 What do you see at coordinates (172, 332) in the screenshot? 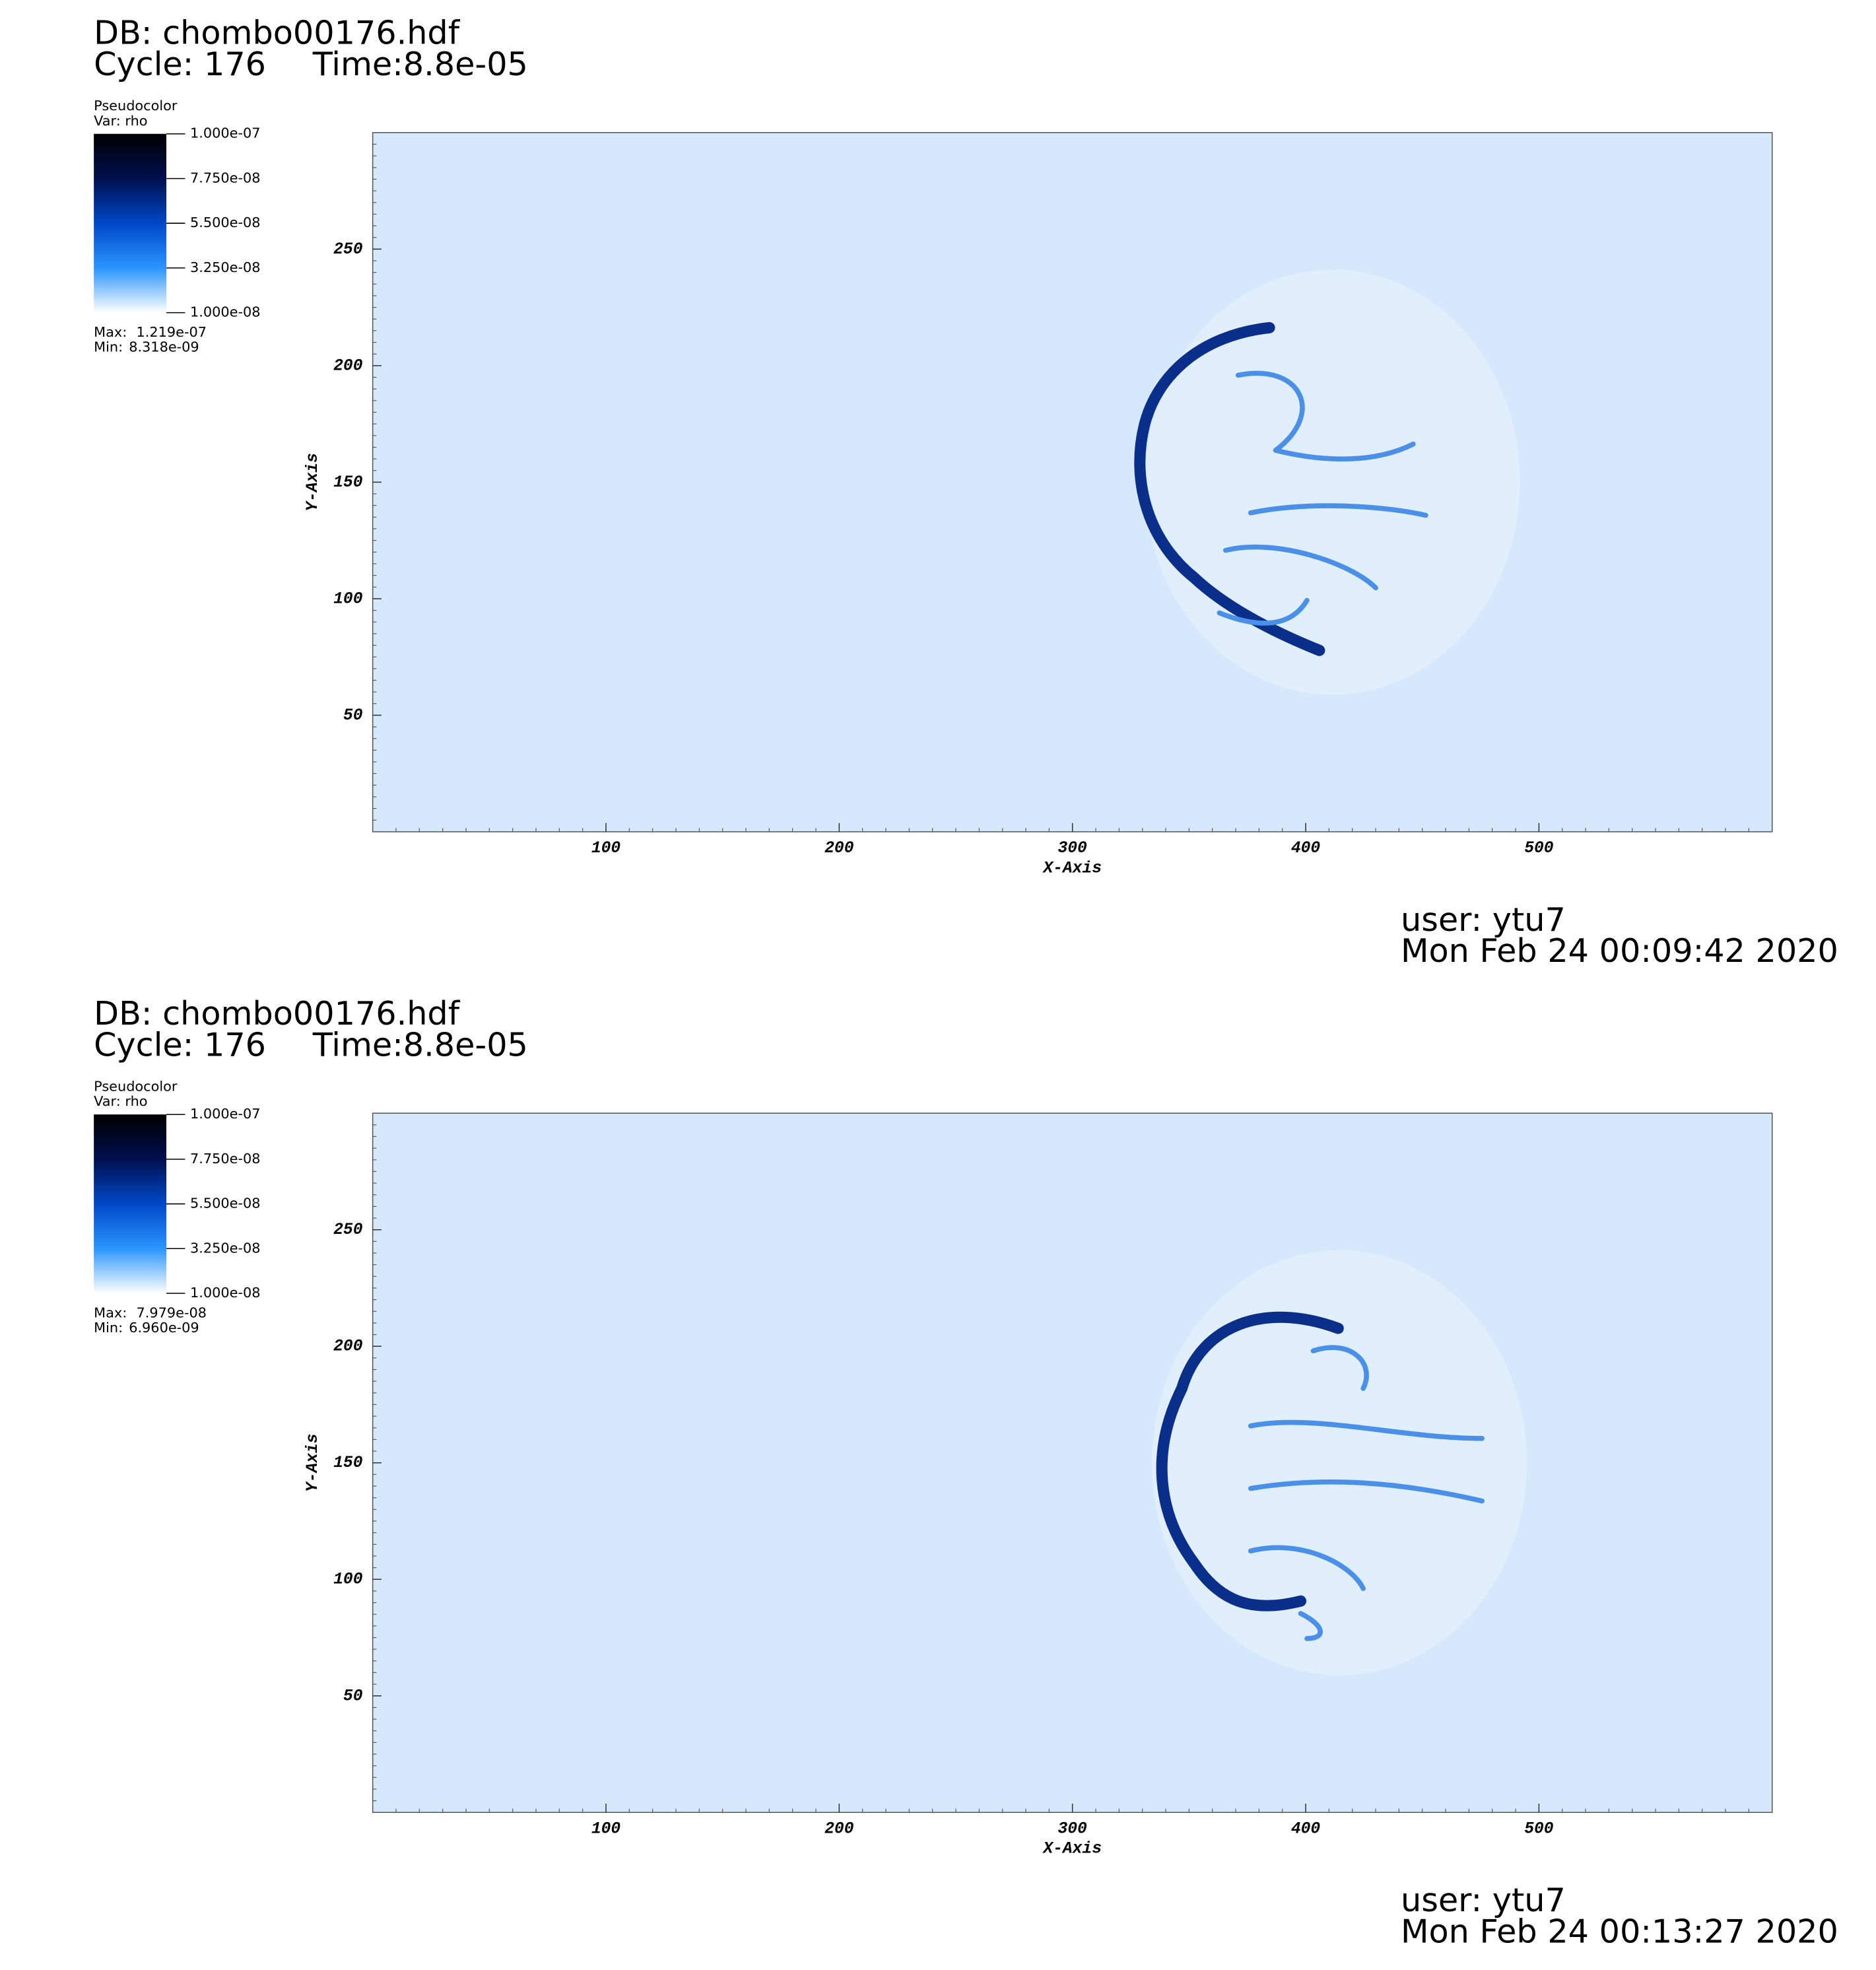
I see `max-value: 1.219e-07` at bounding box center [172, 332].